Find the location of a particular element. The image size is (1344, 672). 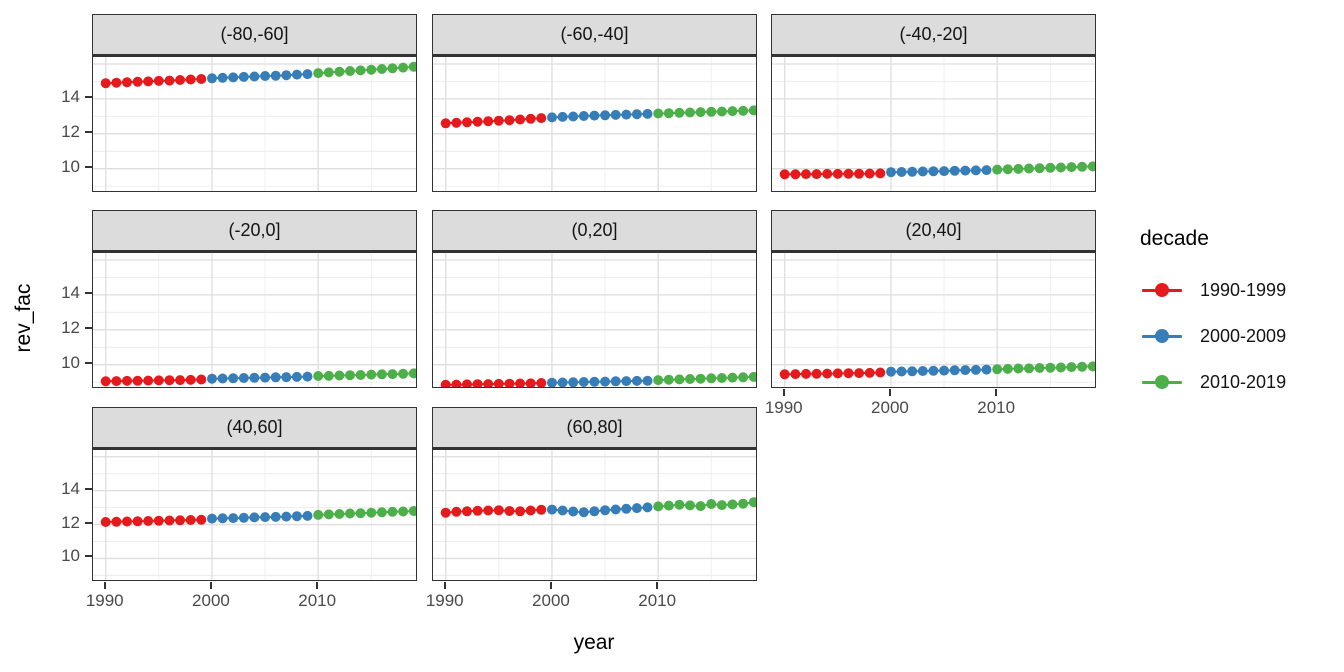

point-icon is located at coordinates (1162, 290).